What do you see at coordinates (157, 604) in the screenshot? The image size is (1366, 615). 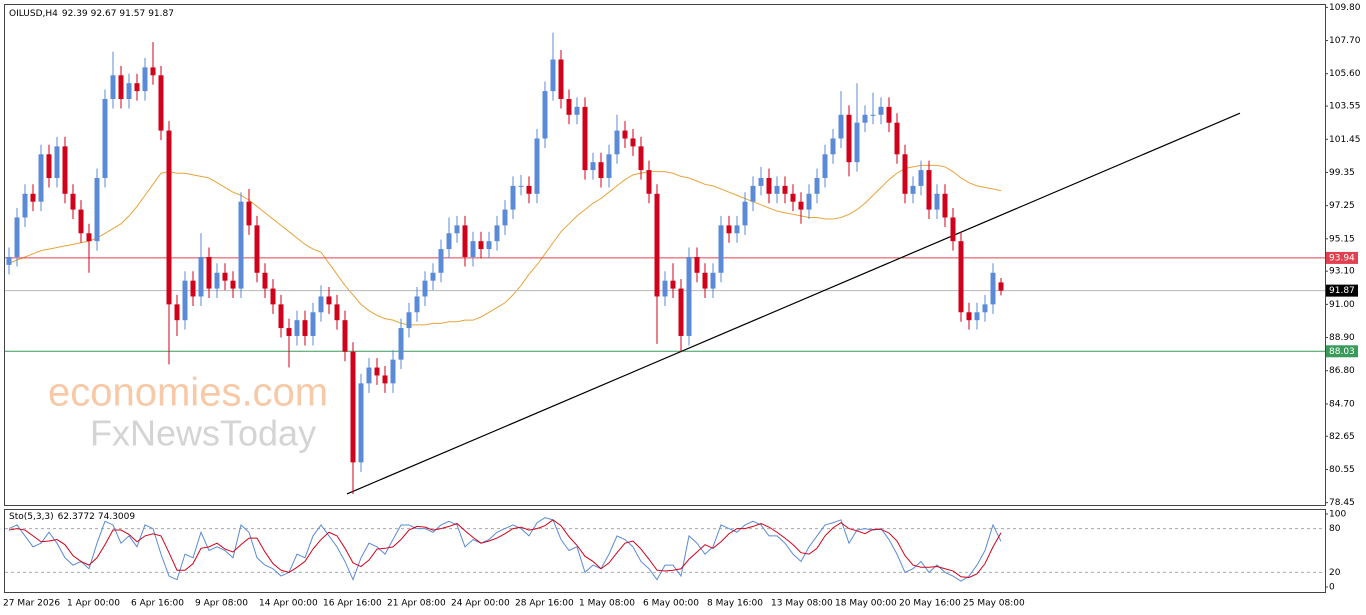 I see `x-tick-label: 6 Apr 16:00` at bounding box center [157, 604].